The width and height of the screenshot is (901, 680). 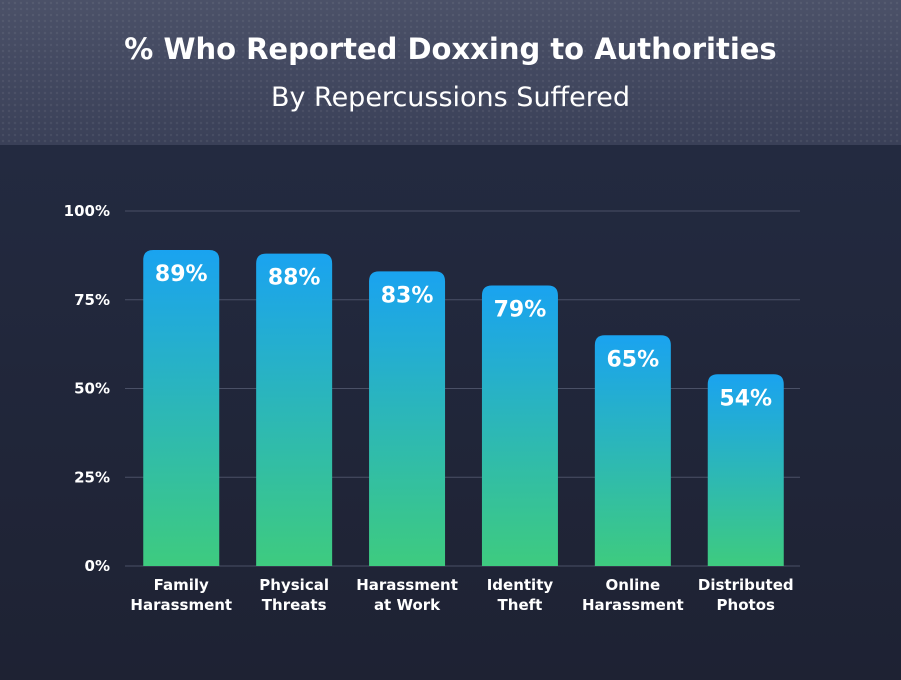 I want to click on data-label-6: 54%, so click(x=745, y=398).